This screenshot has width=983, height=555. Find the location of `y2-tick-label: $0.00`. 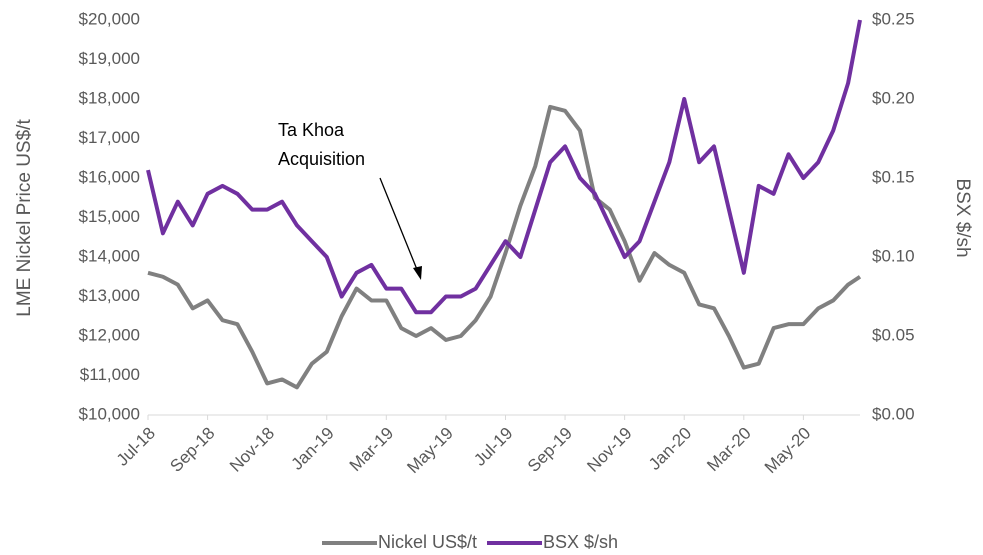

y2-tick-label: $0.00 is located at coordinates (893, 413).